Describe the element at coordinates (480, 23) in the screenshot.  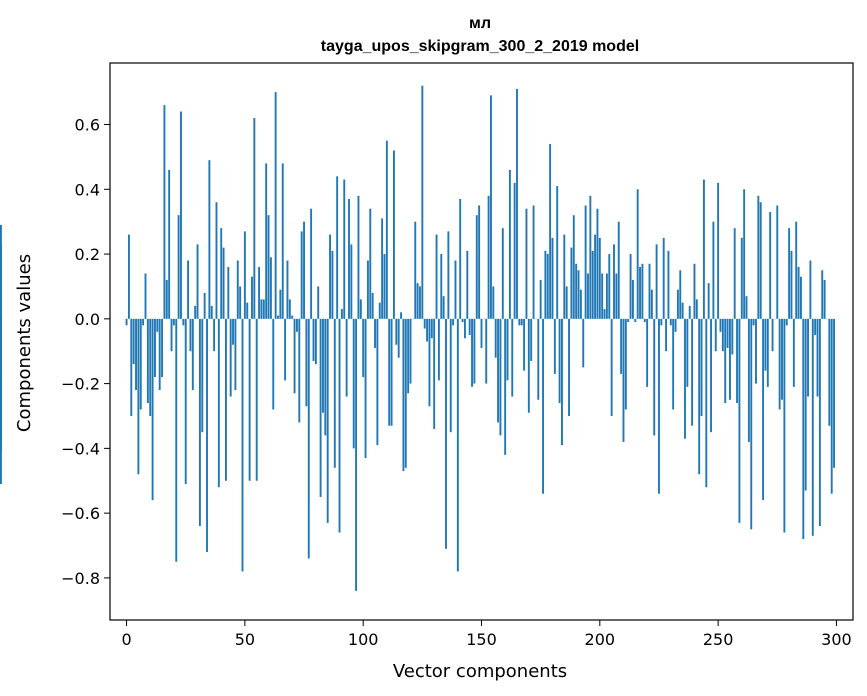
I see `chart-title: мл` at that location.